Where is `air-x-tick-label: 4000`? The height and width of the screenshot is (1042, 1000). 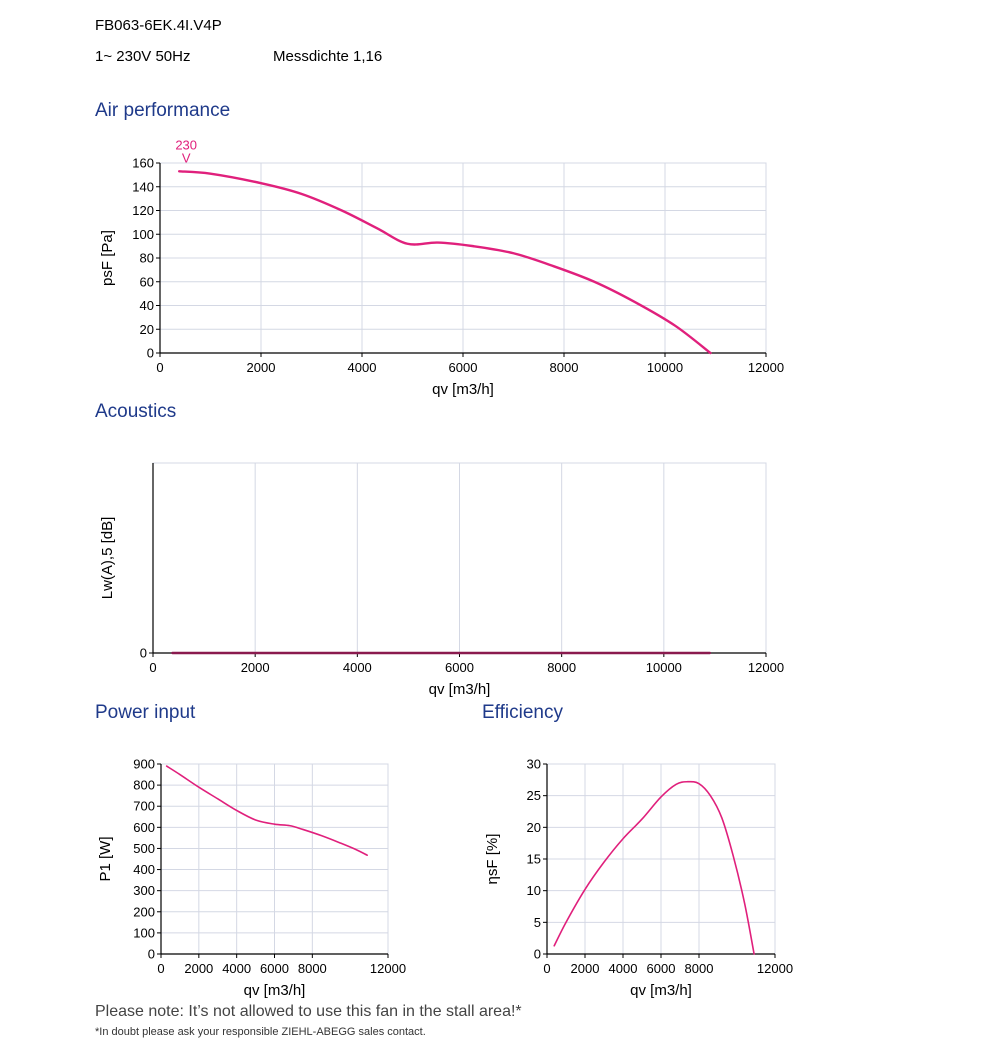 air-x-tick-label: 4000 is located at coordinates (362, 367).